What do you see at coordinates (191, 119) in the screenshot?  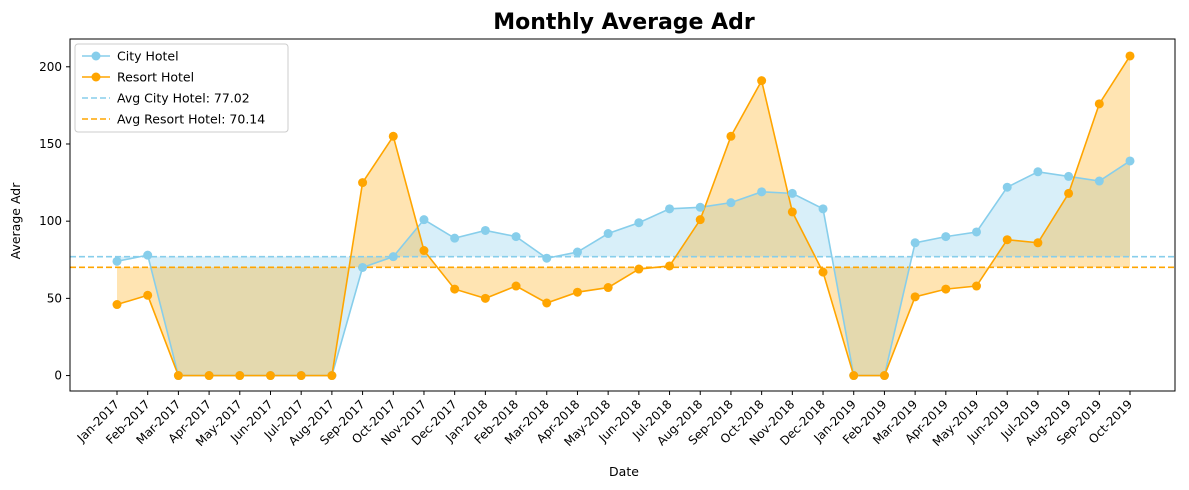 I see `legend-label-avg-resort-hotel: Avg Resort Hotel: 70.14` at bounding box center [191, 119].